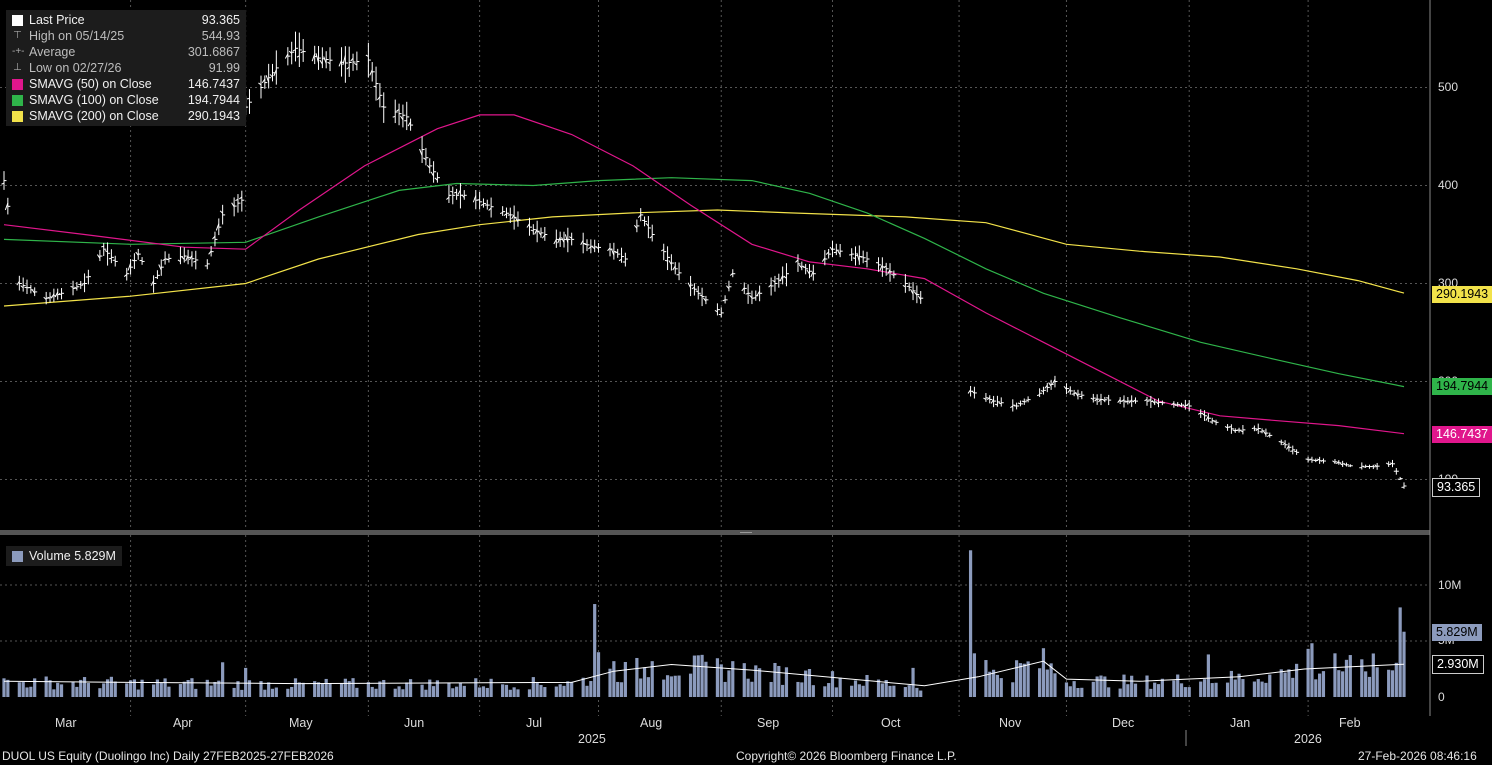 The image size is (1492, 765). I want to click on legend-sma200: SMAVG (200) on Close 290.1943, so click(126, 116).